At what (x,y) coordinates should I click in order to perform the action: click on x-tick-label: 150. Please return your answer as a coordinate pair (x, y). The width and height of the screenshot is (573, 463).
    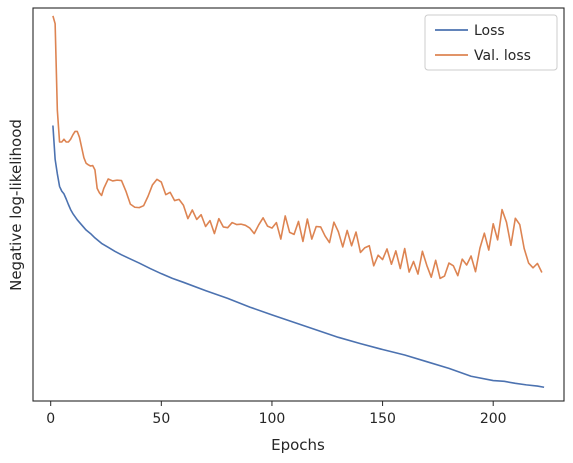
    Looking at the image, I should click on (382, 419).